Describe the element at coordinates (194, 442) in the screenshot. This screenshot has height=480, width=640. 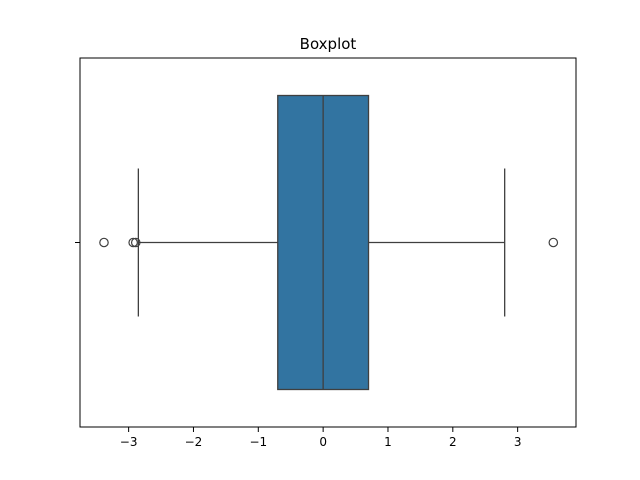
I see `x-tick-label: −2` at that location.